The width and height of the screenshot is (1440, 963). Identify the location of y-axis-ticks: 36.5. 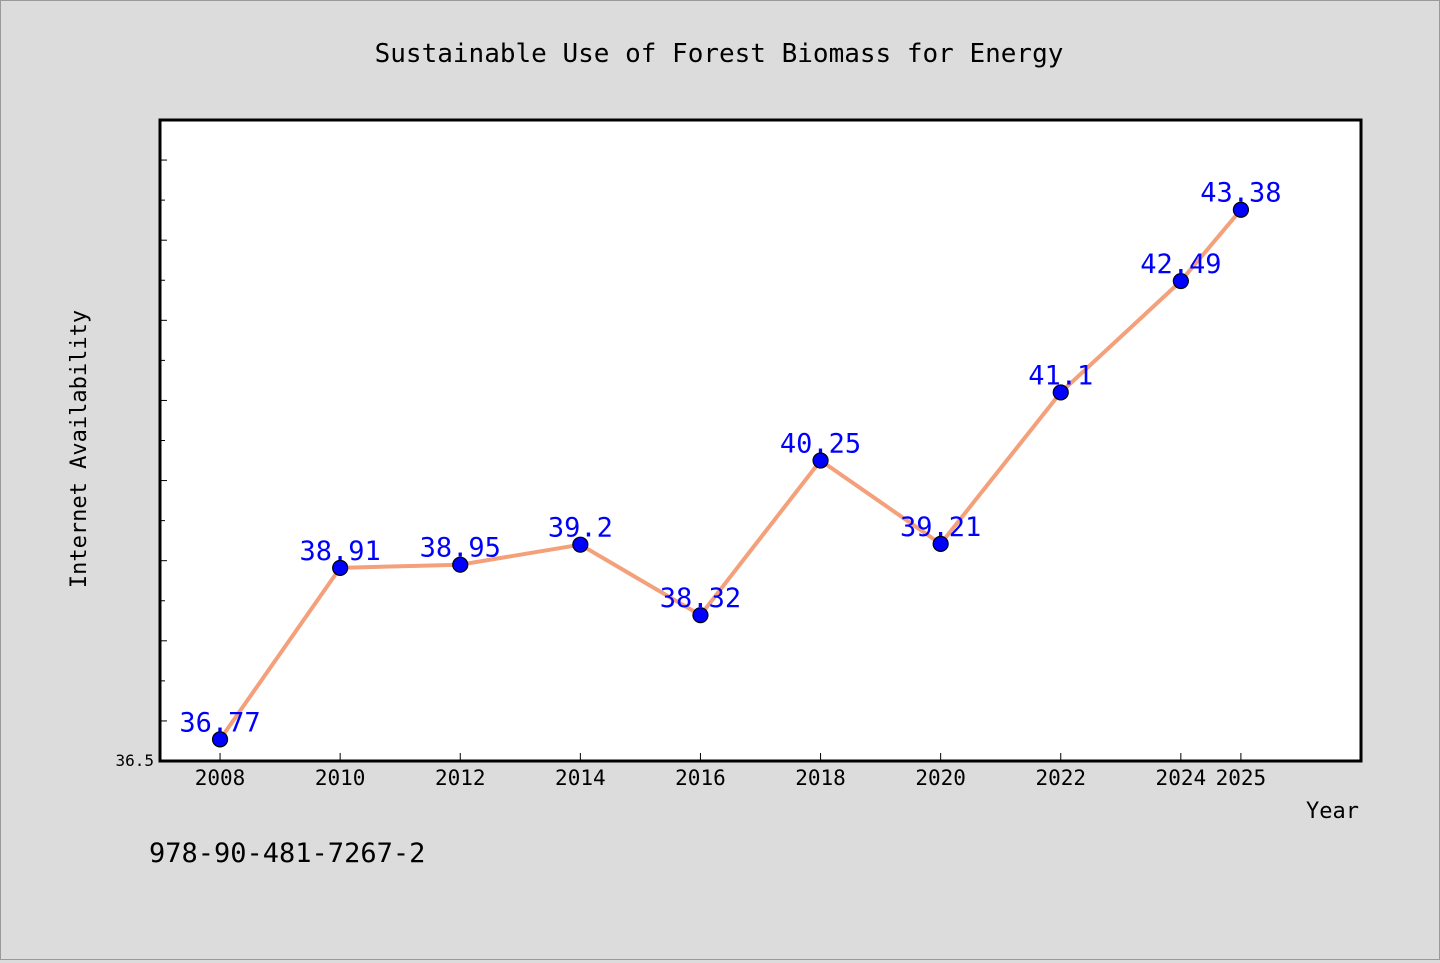
(141, 444).